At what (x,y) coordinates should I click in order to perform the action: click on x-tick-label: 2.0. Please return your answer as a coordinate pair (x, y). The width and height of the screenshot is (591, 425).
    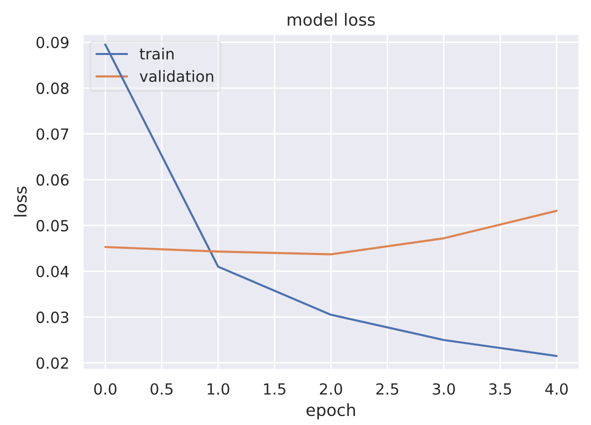
    Looking at the image, I should click on (331, 389).